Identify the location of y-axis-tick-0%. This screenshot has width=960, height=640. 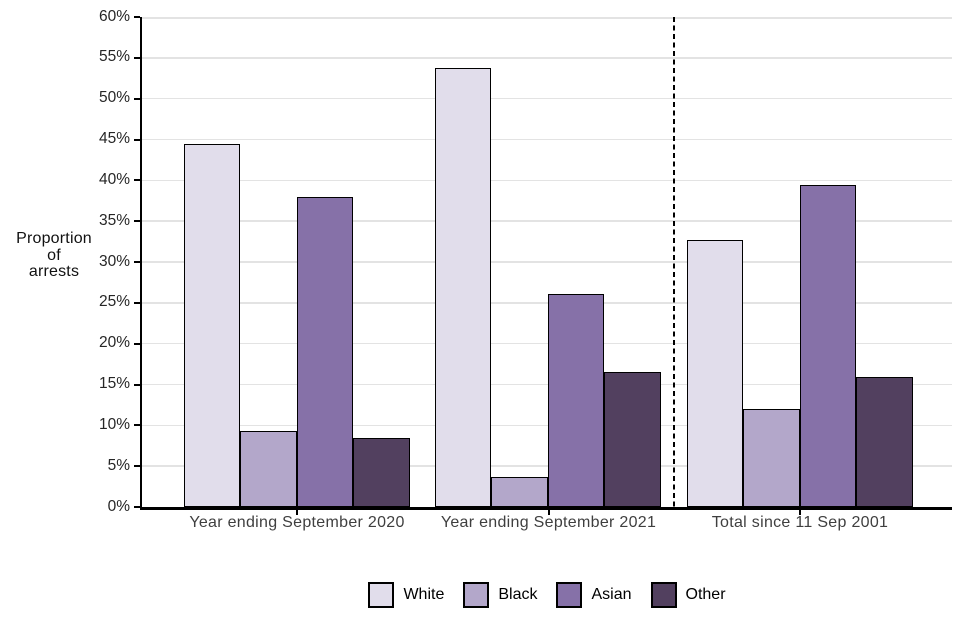
(136, 507).